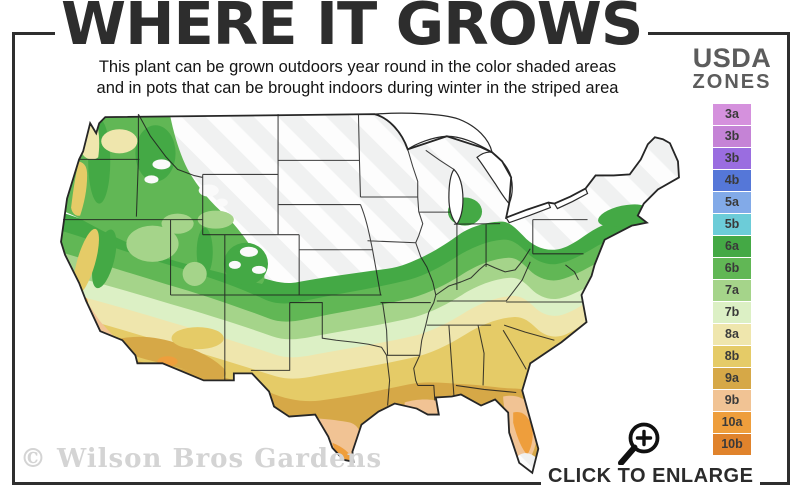 This screenshot has width=800, height=500. I want to click on zone-swatch-8b: 8b, so click(732, 356).